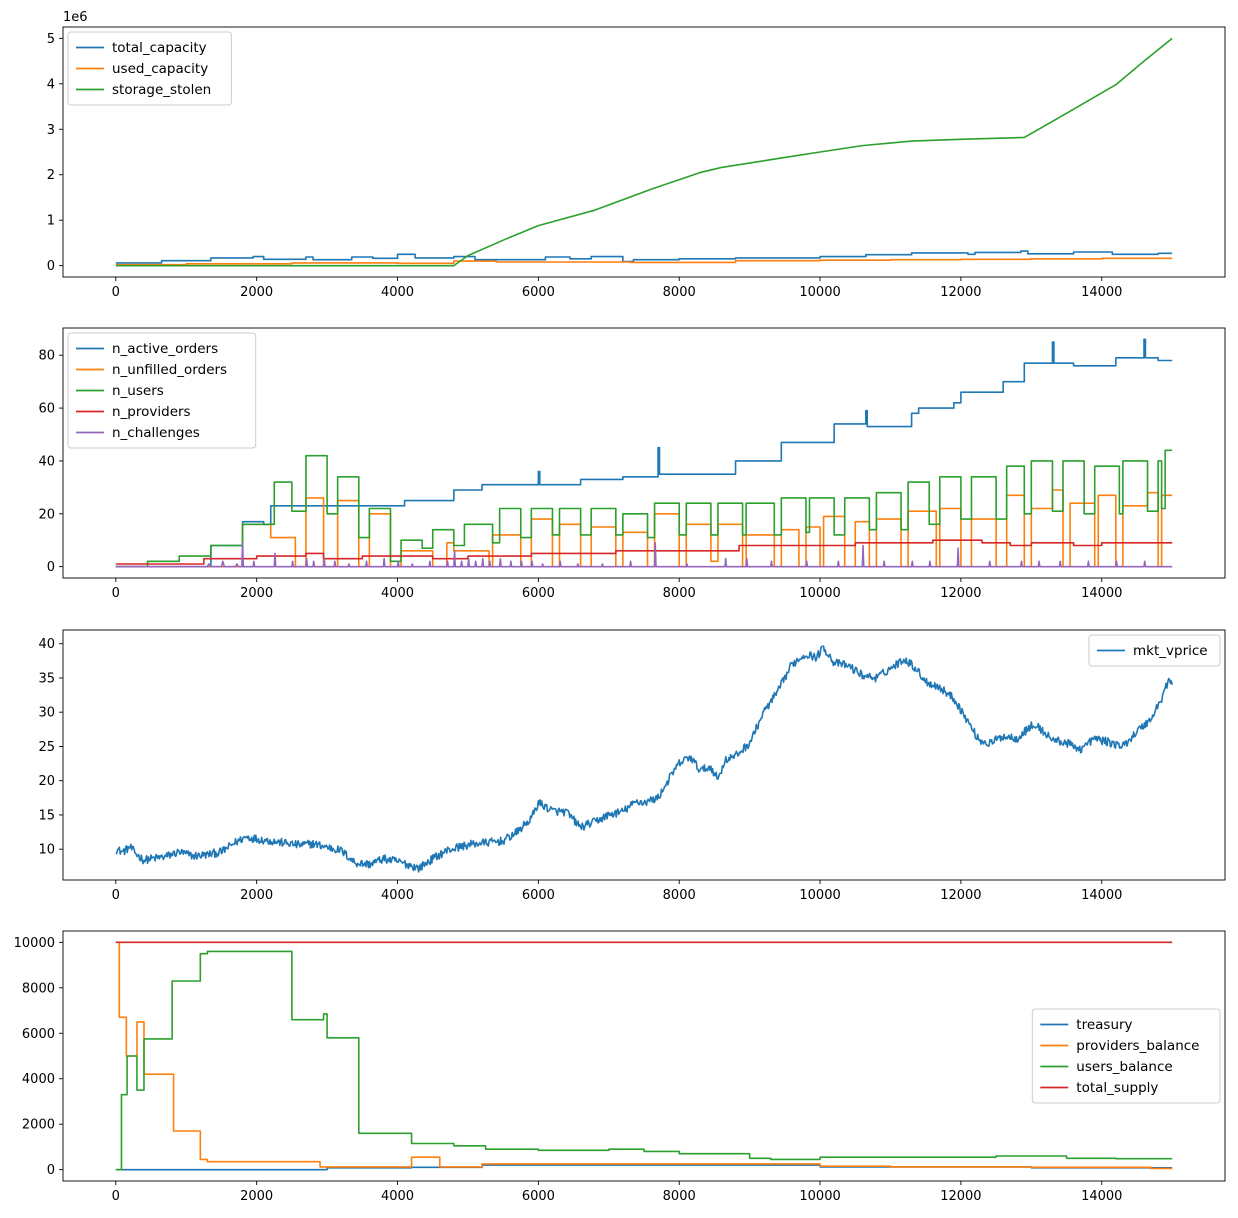 The image size is (1238, 1218). What do you see at coordinates (165, 349) in the screenshot?
I see `legend-label: n_active_orders` at bounding box center [165, 349].